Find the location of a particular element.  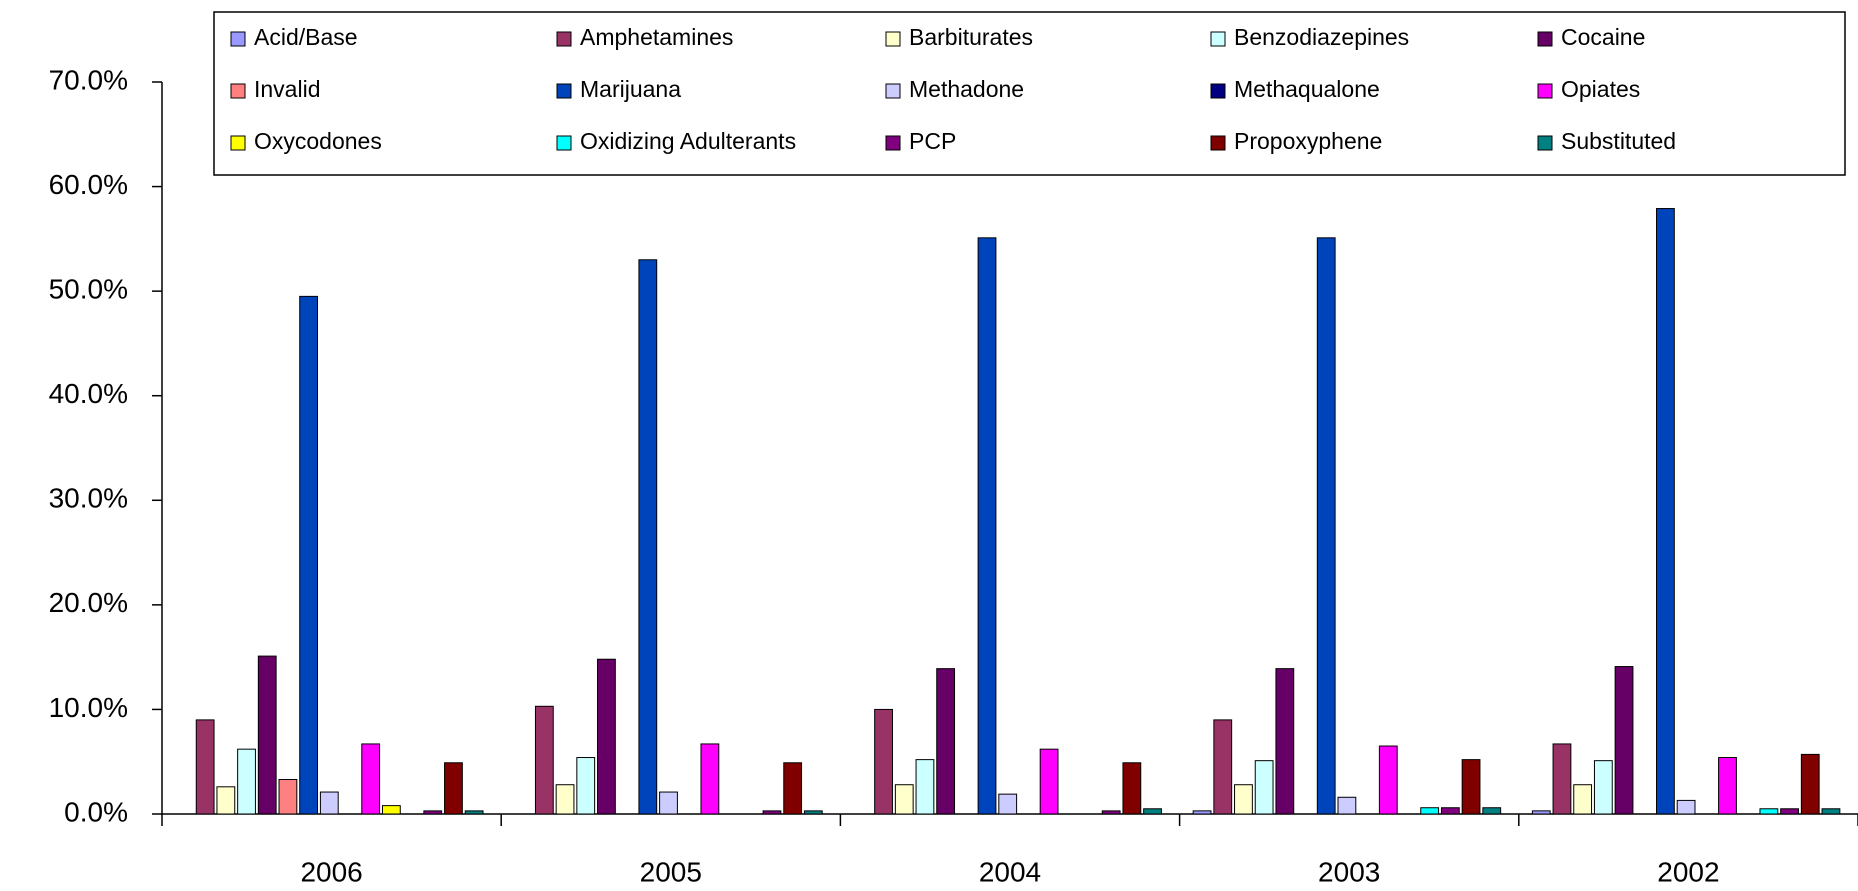

y-tick-label: 20.0% is located at coordinates (88, 602).